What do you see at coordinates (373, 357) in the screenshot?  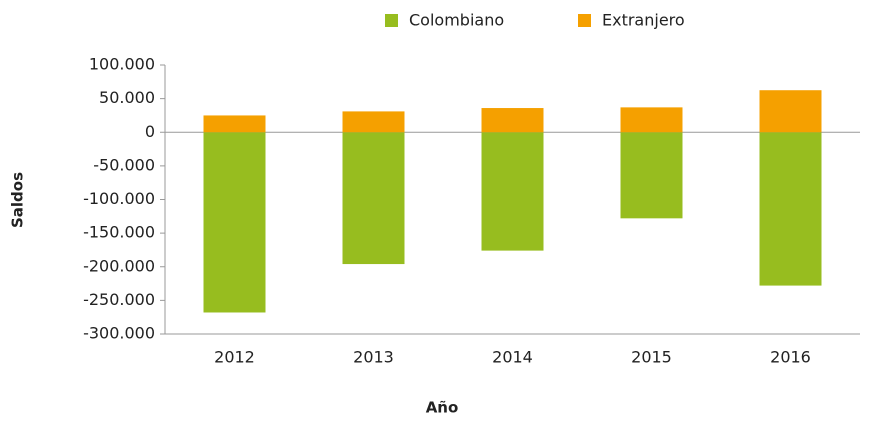 I see `x-tick-label: 2013` at bounding box center [373, 357].